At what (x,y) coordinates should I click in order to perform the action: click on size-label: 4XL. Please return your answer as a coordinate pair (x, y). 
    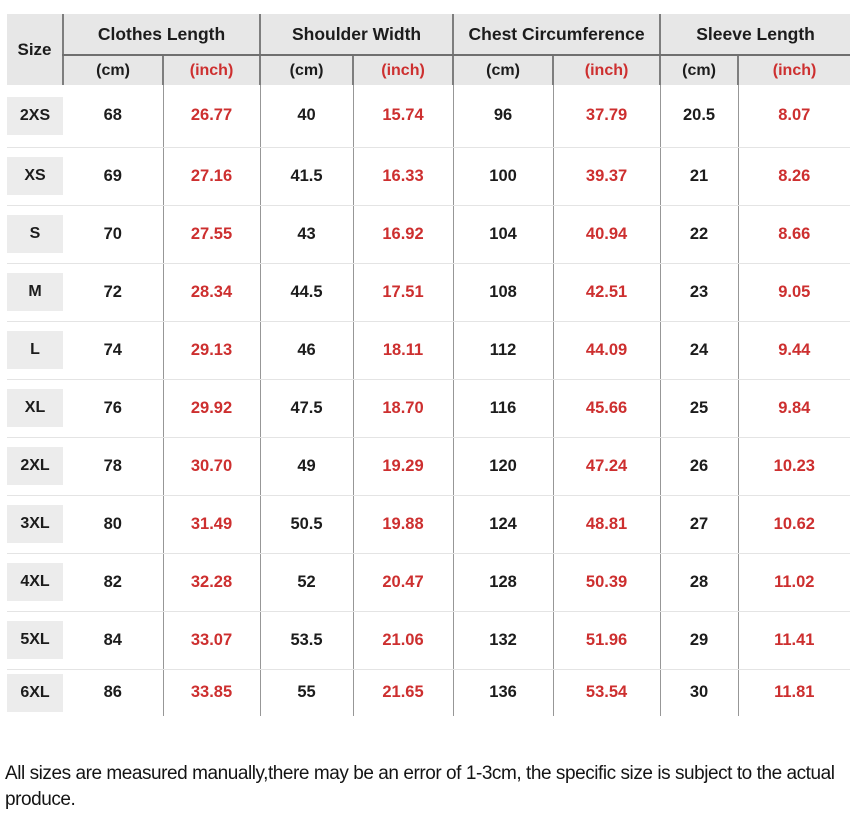
    Looking at the image, I should click on (35, 582).